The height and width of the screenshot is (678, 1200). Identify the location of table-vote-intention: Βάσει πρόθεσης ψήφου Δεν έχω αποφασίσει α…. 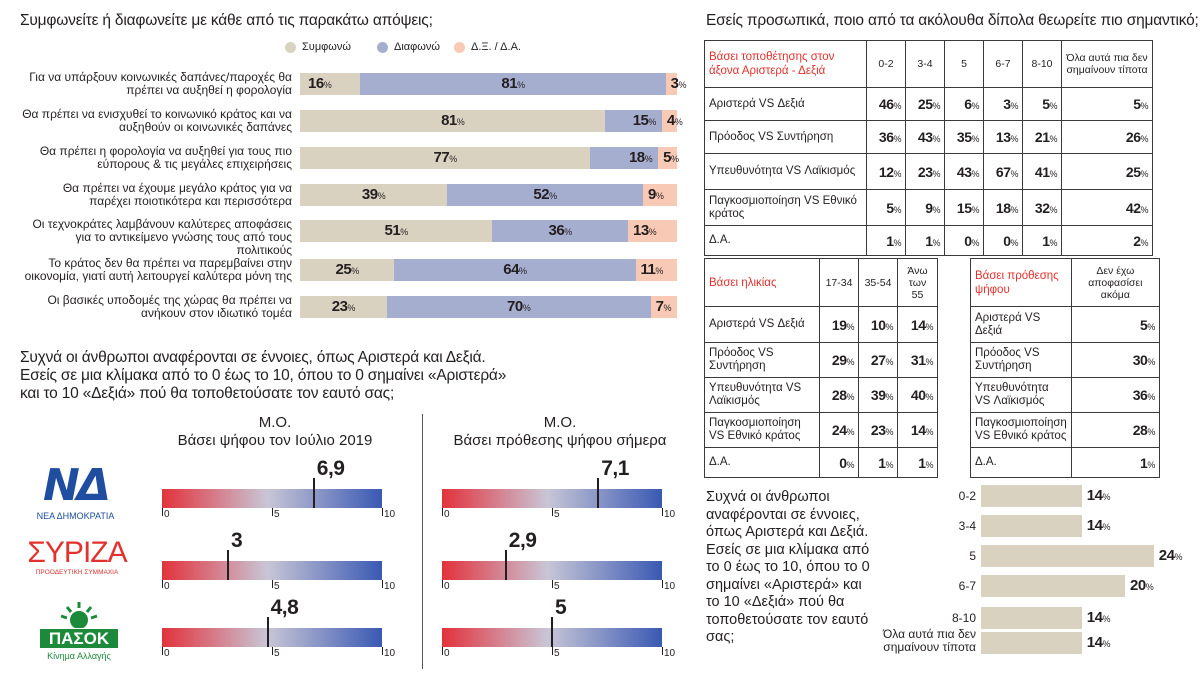
(1065, 368).